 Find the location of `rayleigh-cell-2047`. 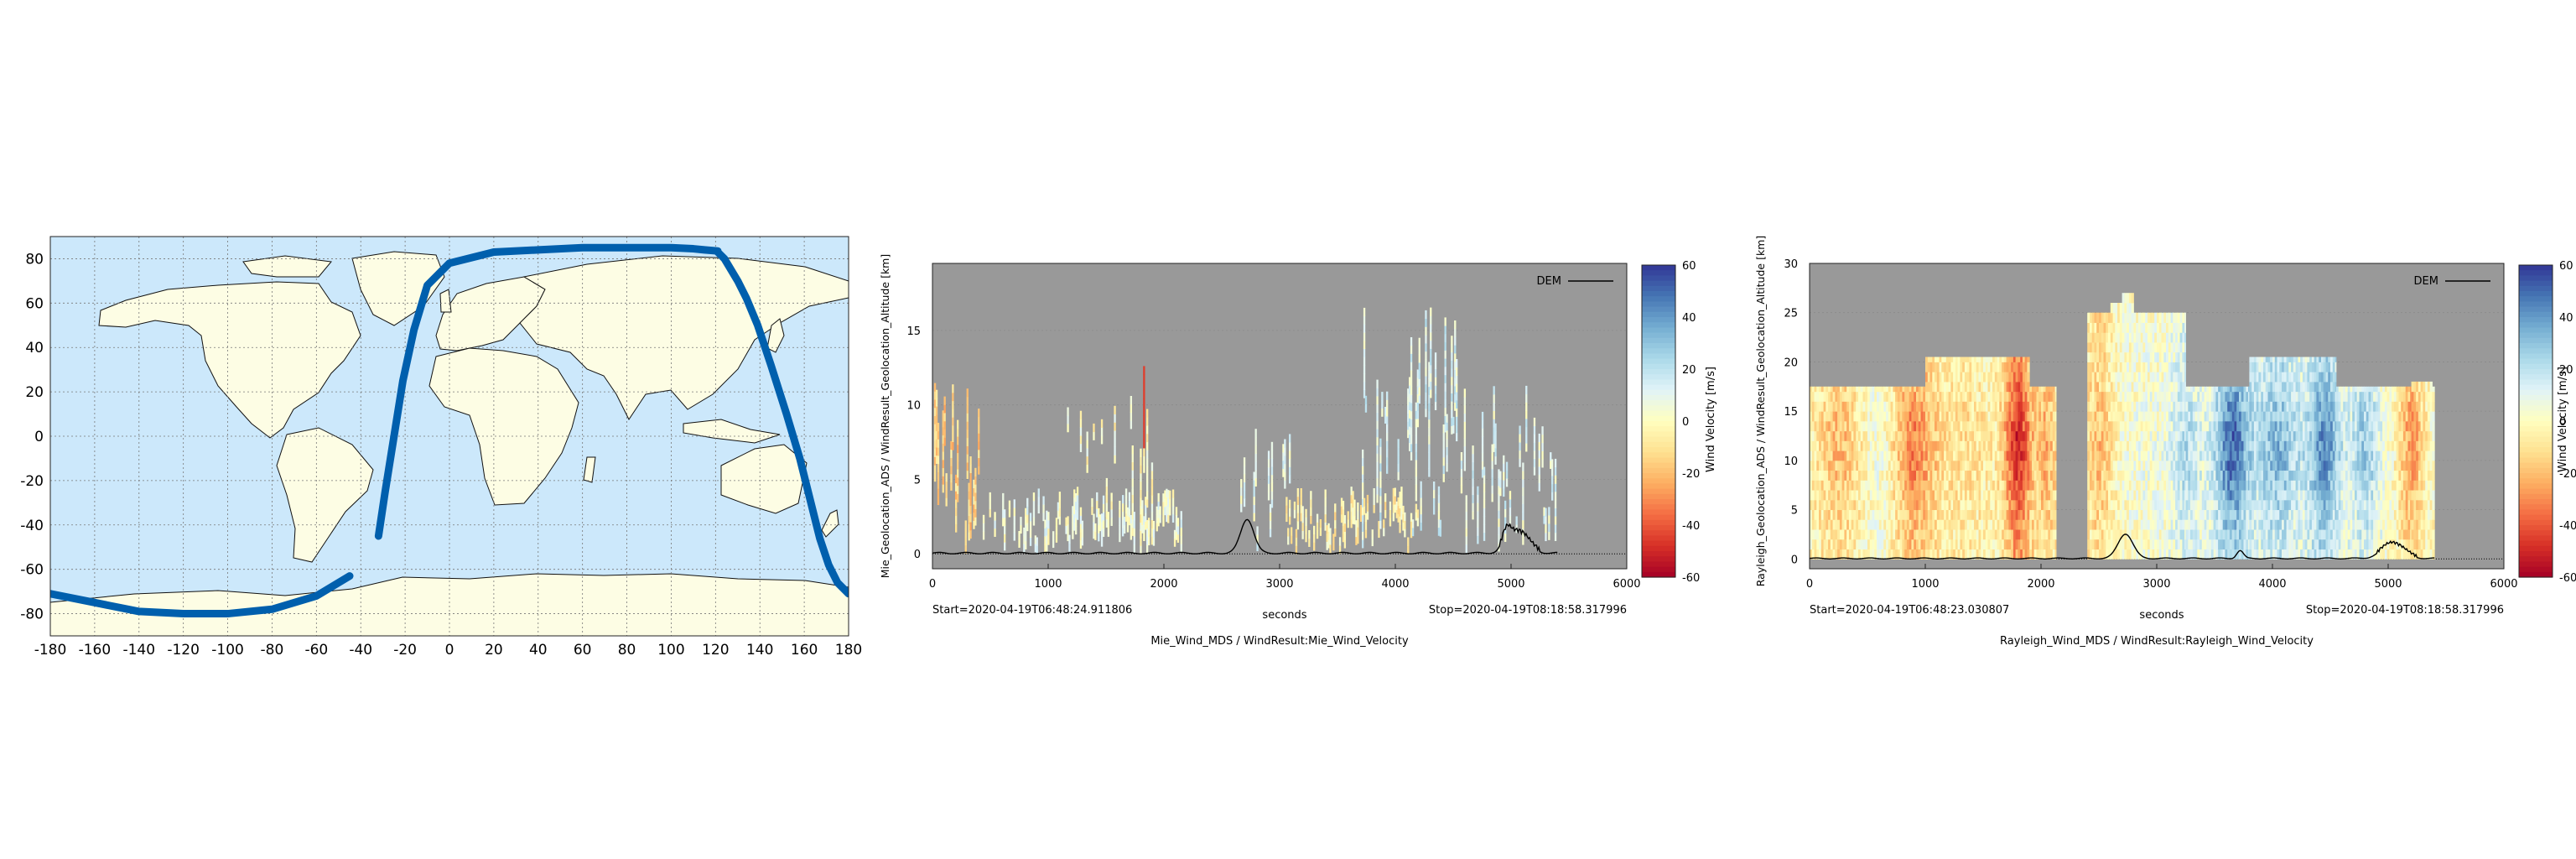

rayleigh-cell-2047 is located at coordinates (1927, 485).